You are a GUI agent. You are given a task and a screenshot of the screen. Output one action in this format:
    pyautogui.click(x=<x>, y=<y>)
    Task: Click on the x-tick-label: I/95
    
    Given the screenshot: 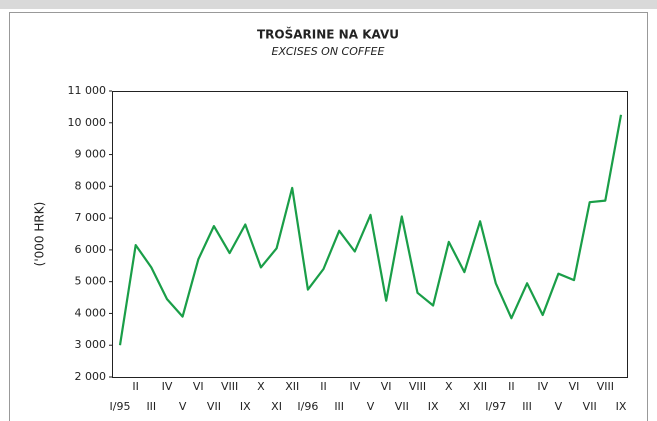 What is the action you would take?
    pyautogui.click(x=120, y=406)
    